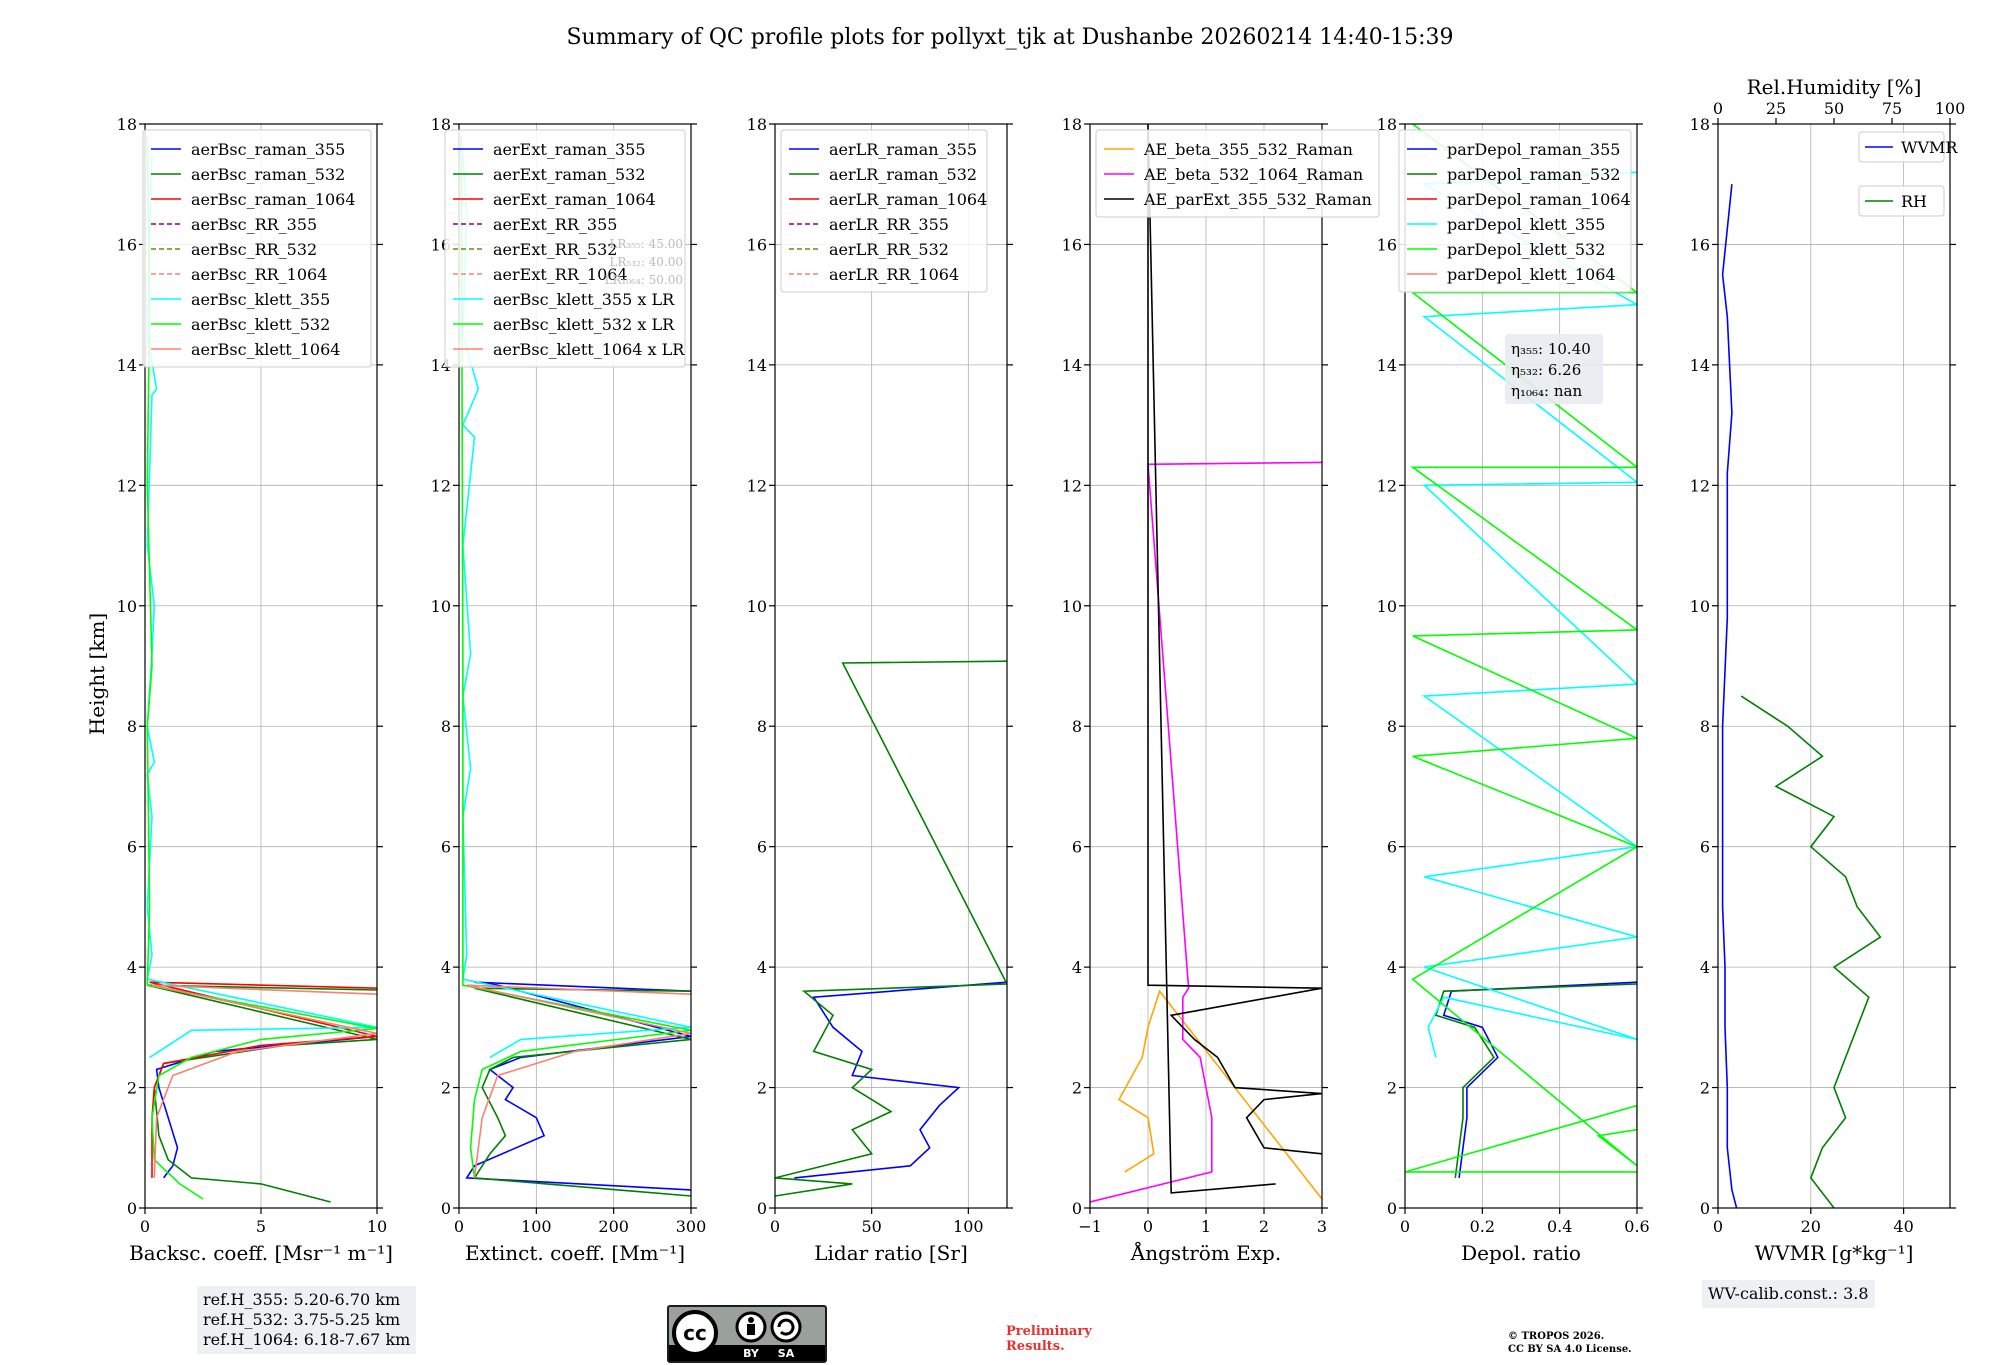 The width and height of the screenshot is (2000, 1365). Describe the element at coordinates (1811, 951) in the screenshot. I see `series-line-rh` at that location.